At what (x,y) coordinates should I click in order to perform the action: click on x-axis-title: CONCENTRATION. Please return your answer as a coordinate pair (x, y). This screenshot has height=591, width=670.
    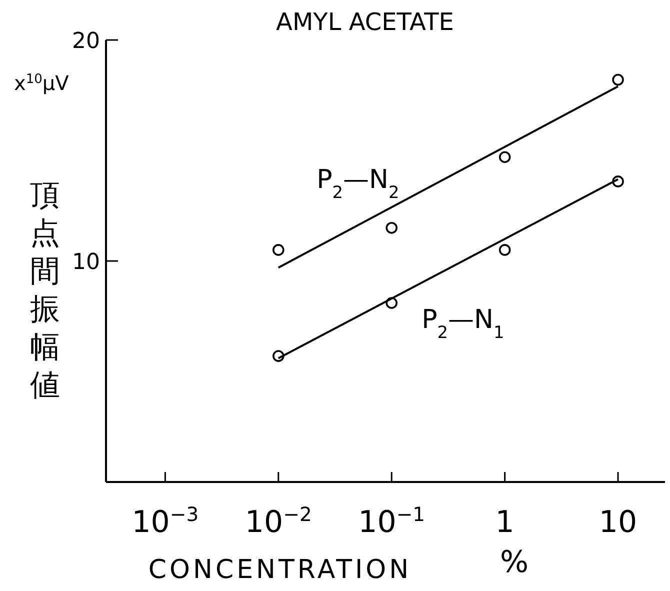
    Looking at the image, I should click on (280, 570).